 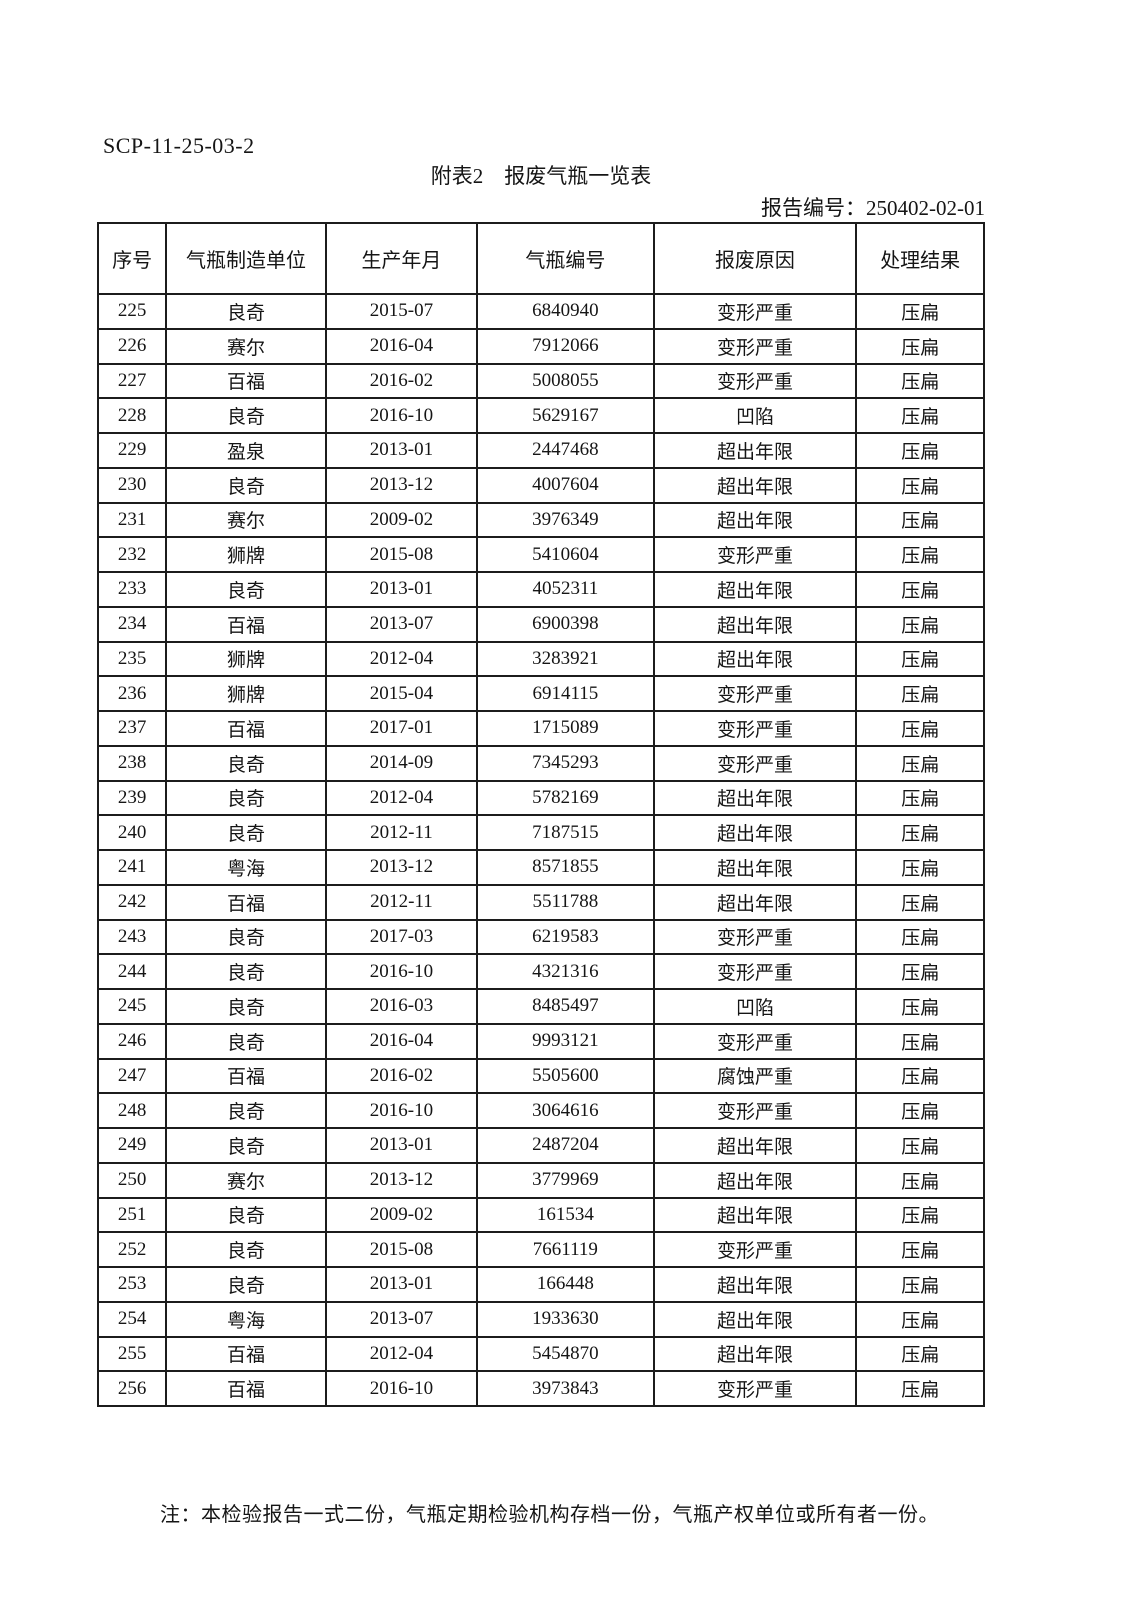 I want to click on cell-index: 241, so click(x=132, y=867).